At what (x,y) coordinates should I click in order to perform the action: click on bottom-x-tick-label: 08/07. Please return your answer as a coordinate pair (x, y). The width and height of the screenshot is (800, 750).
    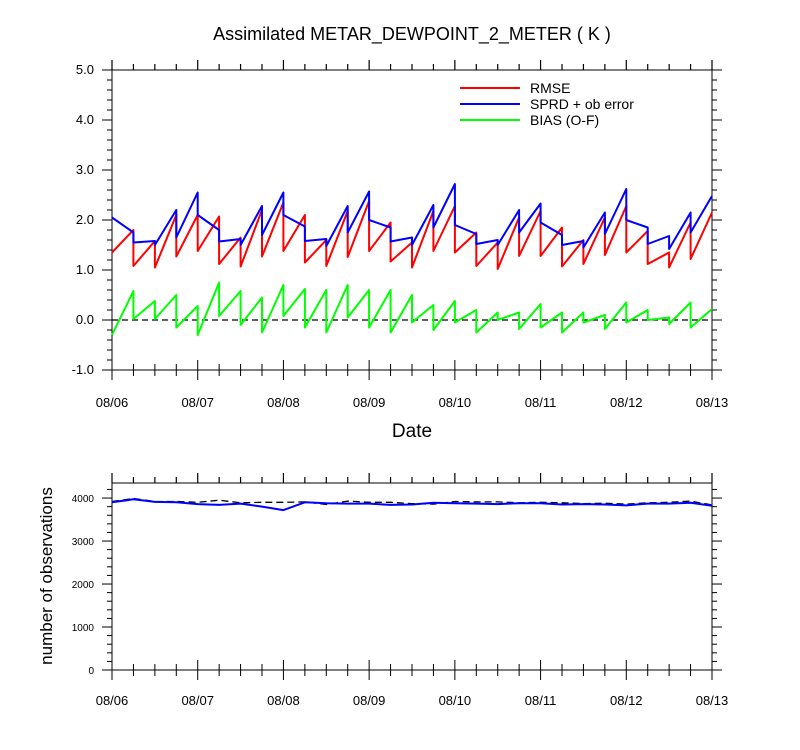
    Looking at the image, I should click on (197, 700).